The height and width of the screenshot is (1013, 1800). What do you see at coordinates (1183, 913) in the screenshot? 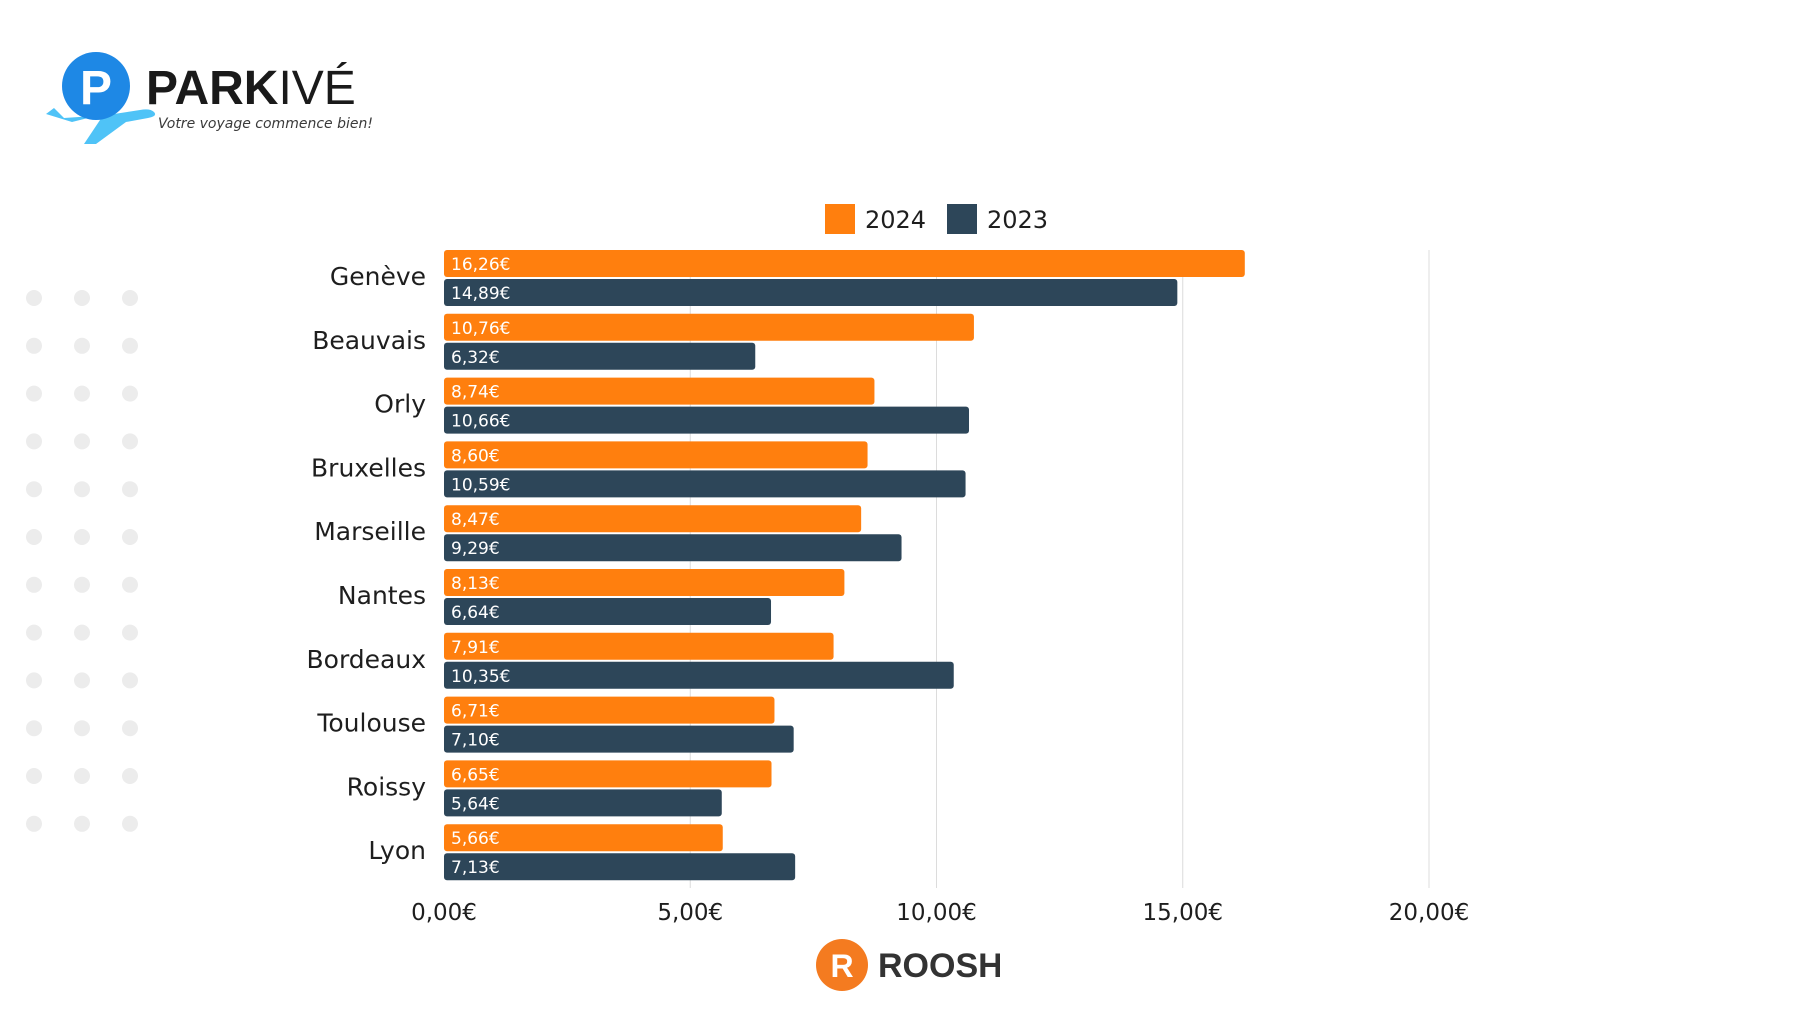
I see `x-tick-label: 15,00€` at bounding box center [1183, 913].